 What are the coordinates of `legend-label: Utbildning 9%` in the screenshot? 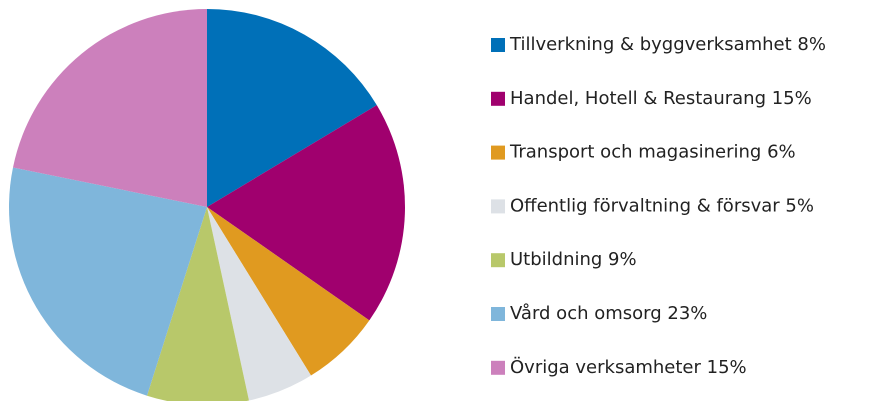 It's located at (573, 259).